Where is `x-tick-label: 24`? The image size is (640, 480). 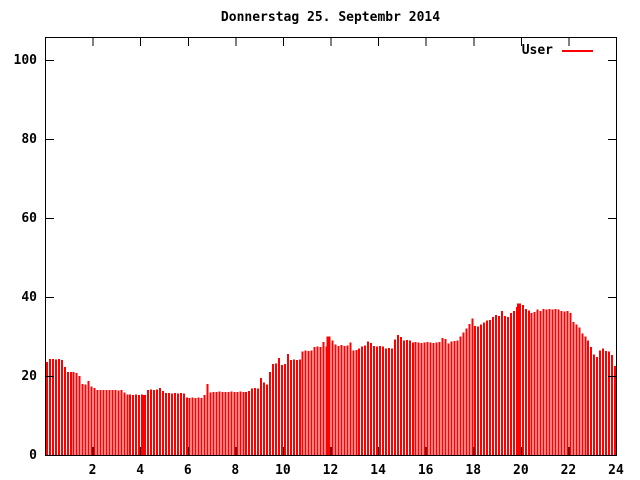
x-tick-label: 24 is located at coordinates (616, 470).